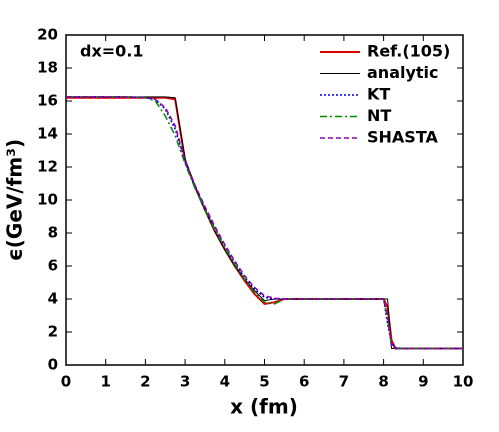  What do you see at coordinates (105, 382) in the screenshot?
I see `x-tick-label: 1` at bounding box center [105, 382].